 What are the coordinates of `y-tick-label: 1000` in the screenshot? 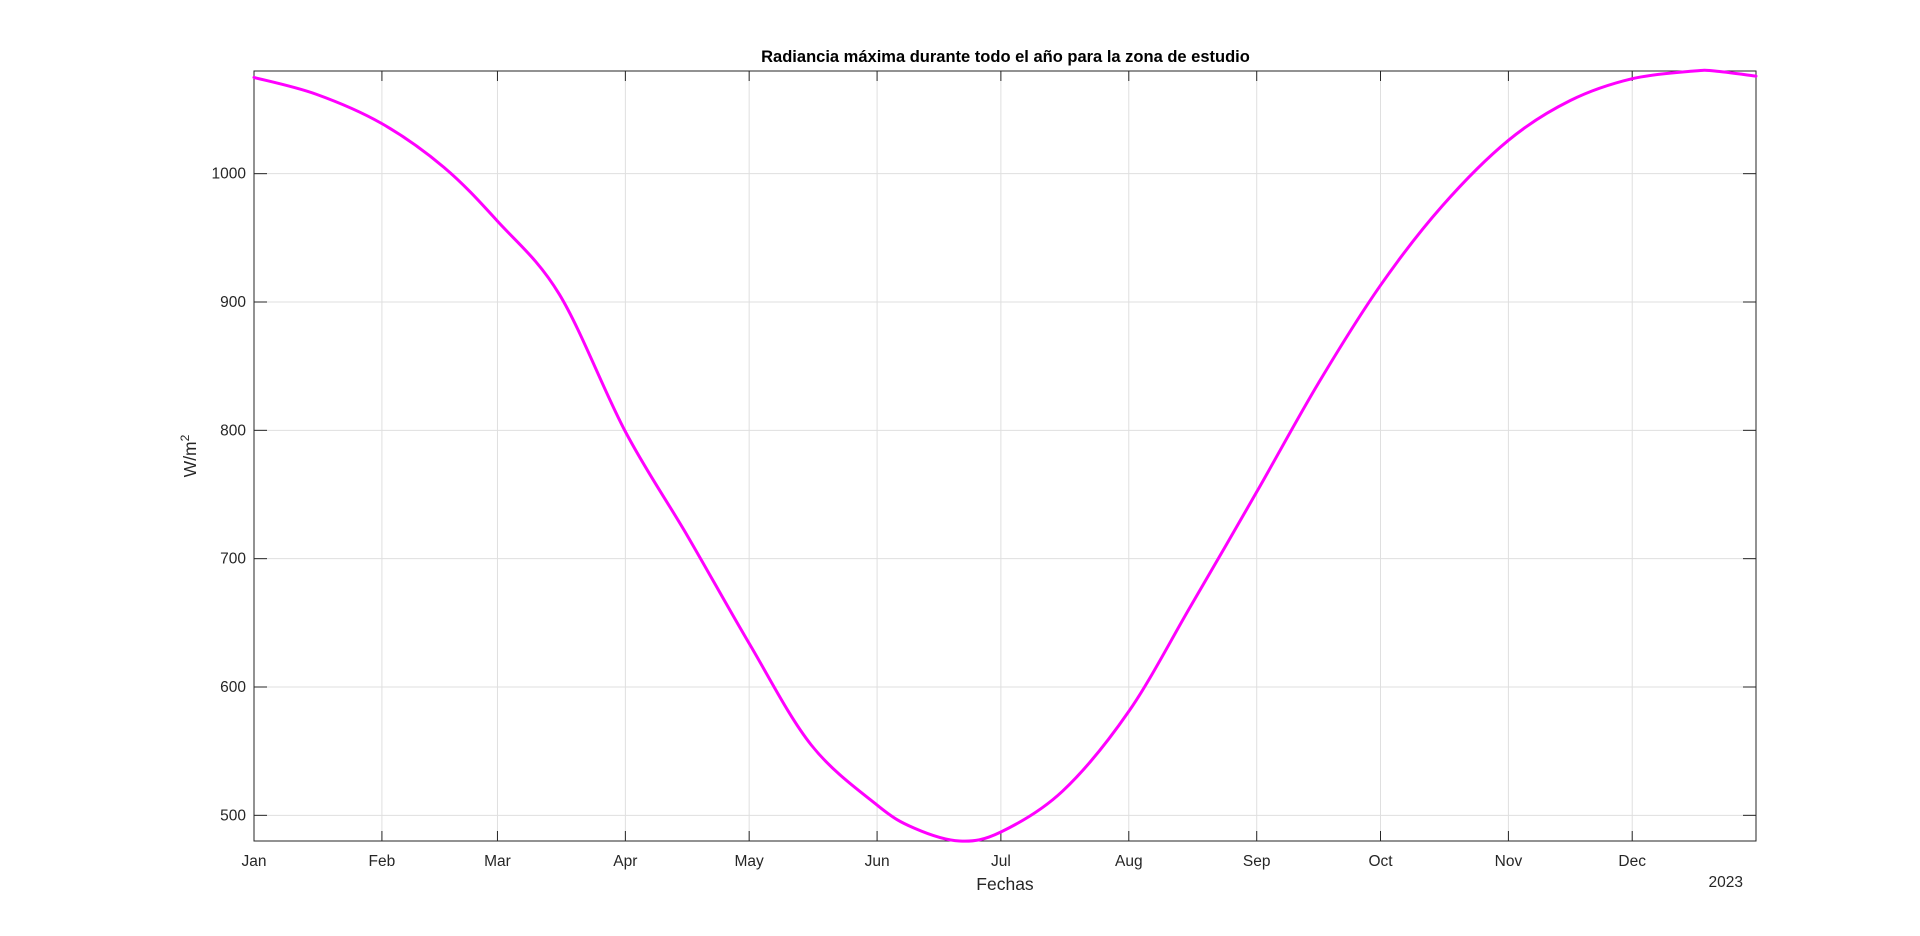 It's located at (229, 174).